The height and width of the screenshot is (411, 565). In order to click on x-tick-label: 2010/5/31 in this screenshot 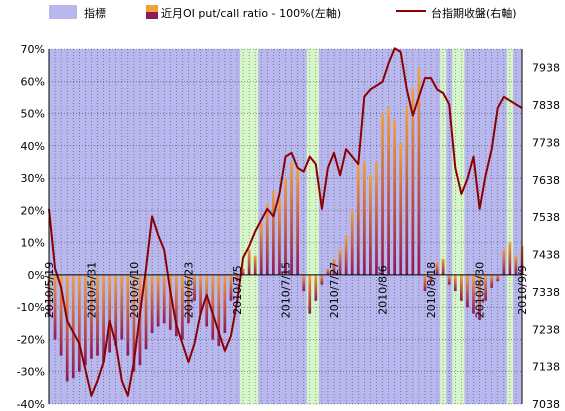, I will do `click(91, 290)`.